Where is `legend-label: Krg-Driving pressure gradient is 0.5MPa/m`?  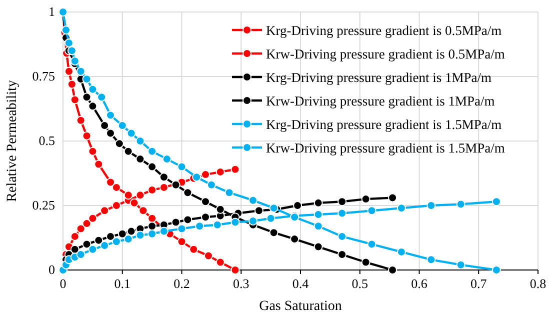 legend-label: Krg-Driving pressure gradient is 0.5MPa/m is located at coordinates (384, 30).